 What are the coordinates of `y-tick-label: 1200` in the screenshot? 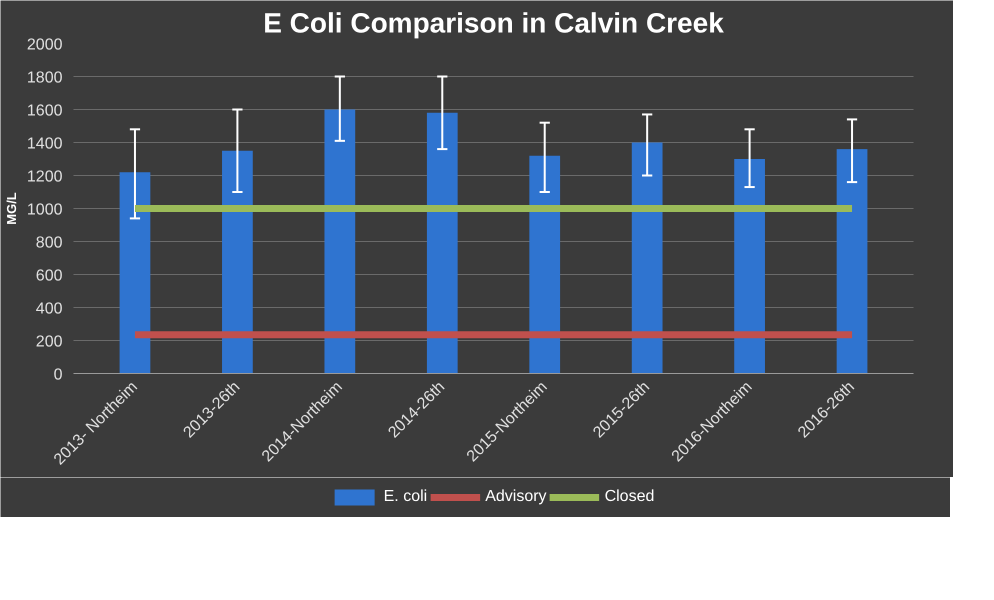 It's located at (44, 177).